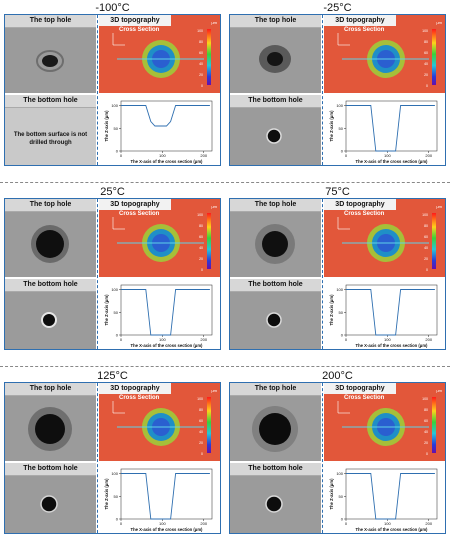 The height and width of the screenshot is (550, 450). What do you see at coordinates (112, 192) in the screenshot?
I see `temperature-label: 25°C` at bounding box center [112, 192].